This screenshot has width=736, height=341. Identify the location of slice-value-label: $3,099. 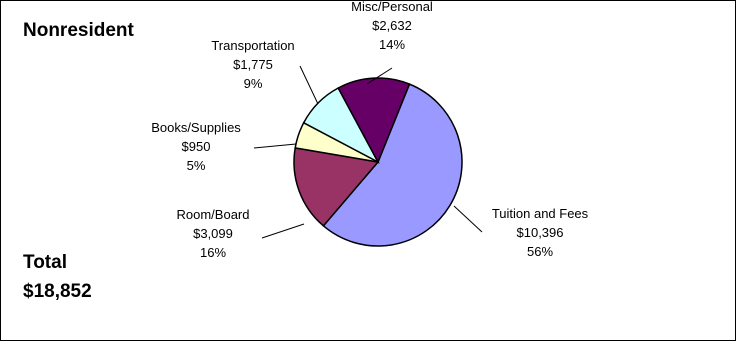
(213, 233).